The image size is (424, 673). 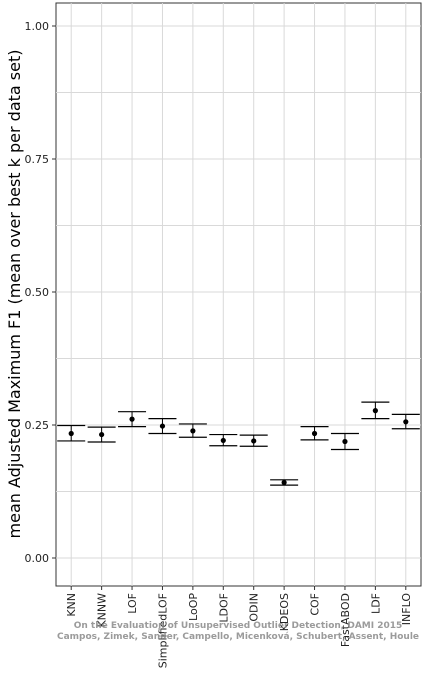 I want to click on x-tick-label: KNN, so click(x=71, y=605).